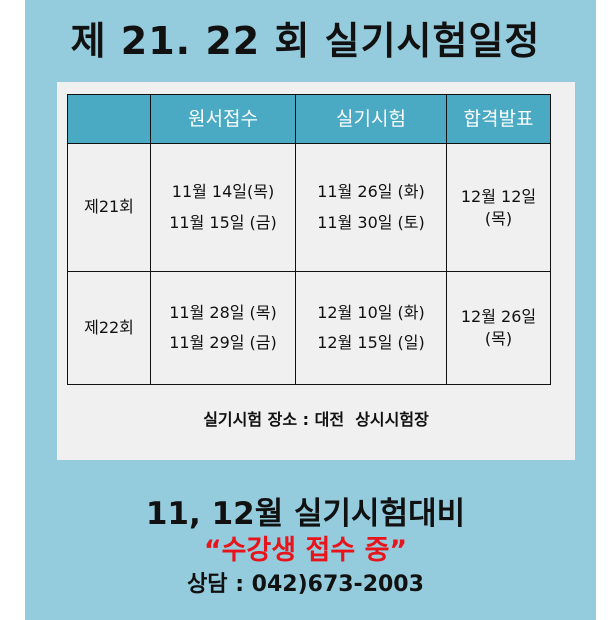 Image resolution: width=611 pixels, height=620 pixels. I want to click on apply-cell: 11월 14일(목) 11월 15일 (금), so click(223, 207).